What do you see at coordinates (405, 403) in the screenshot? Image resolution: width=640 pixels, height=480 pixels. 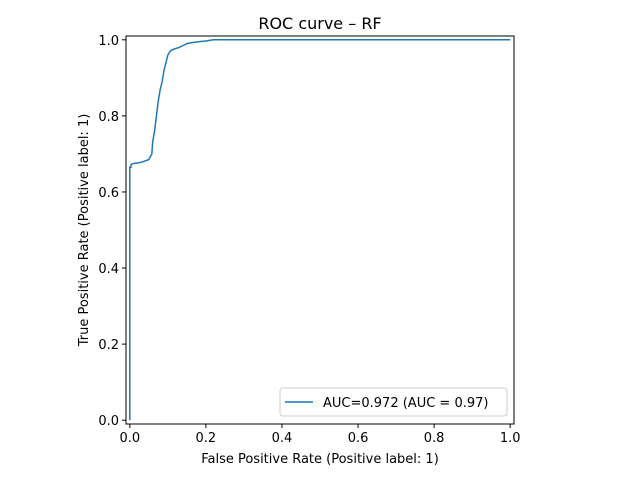 I see `legend-label: AUC=0.972 (AUC = 0.97)` at bounding box center [405, 403].